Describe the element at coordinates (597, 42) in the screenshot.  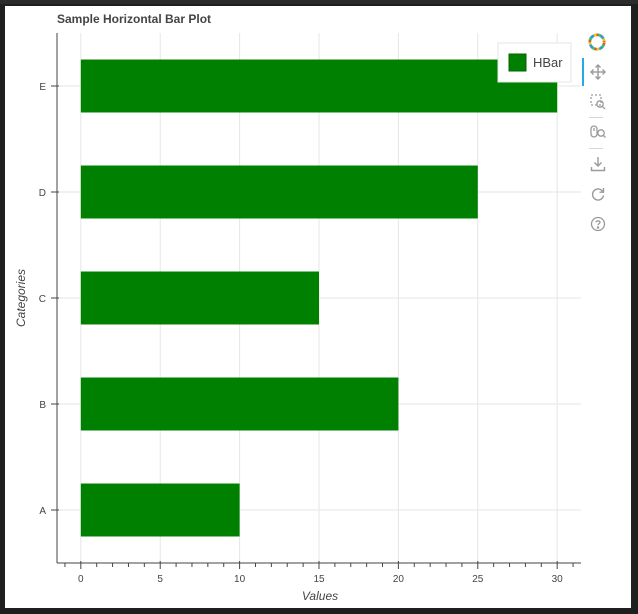
I see `bokeh-logo-icon` at that location.